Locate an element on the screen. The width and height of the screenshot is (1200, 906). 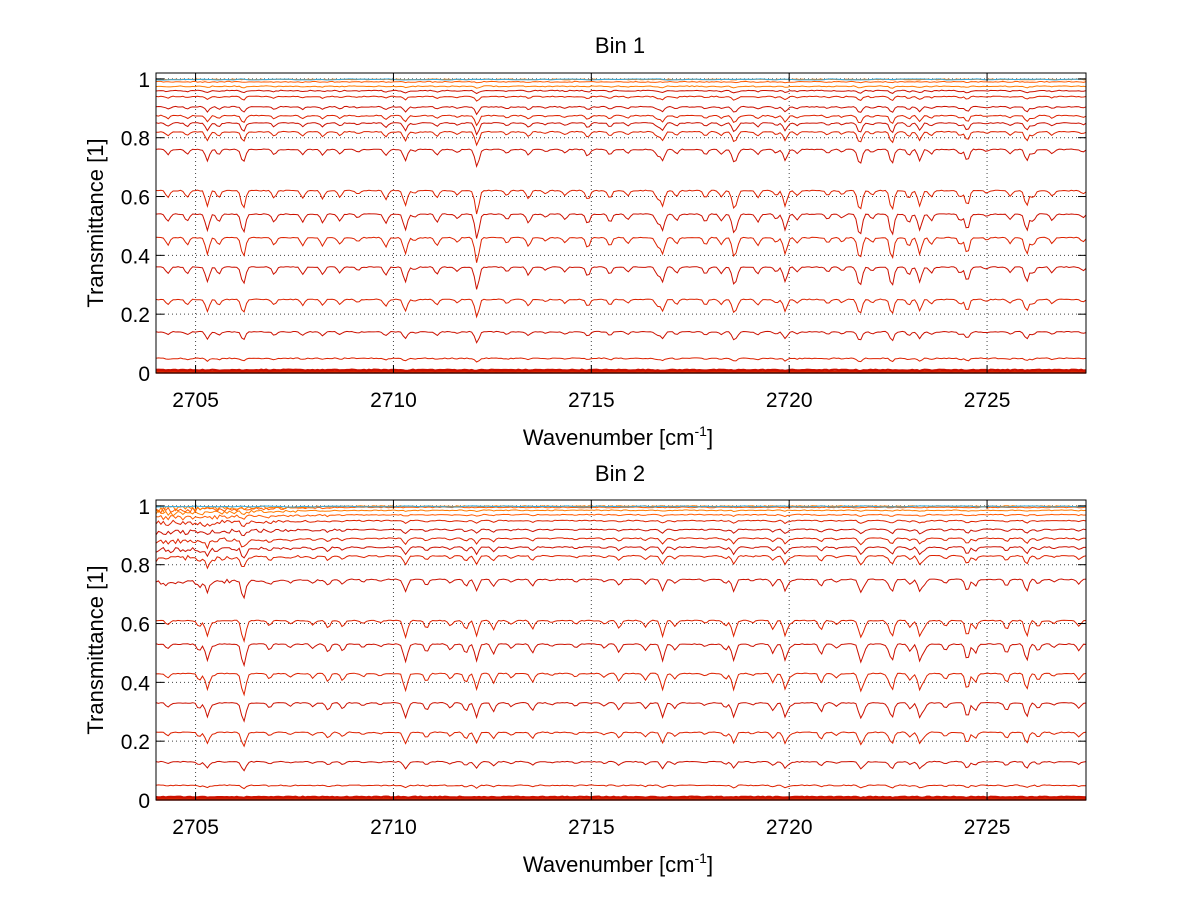
chart-title: Bin 2 is located at coordinates (620, 473).